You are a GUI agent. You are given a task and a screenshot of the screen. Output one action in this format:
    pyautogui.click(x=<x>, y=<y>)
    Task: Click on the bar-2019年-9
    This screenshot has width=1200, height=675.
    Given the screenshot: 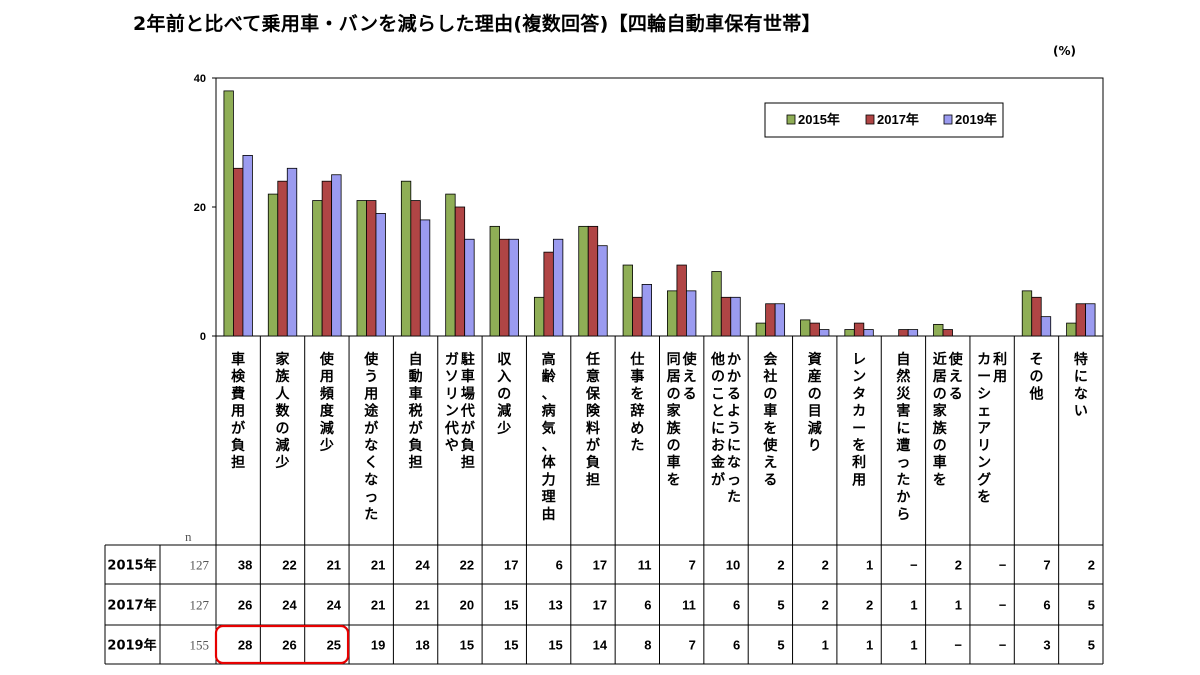 What is the action you would take?
    pyautogui.click(x=646, y=310)
    